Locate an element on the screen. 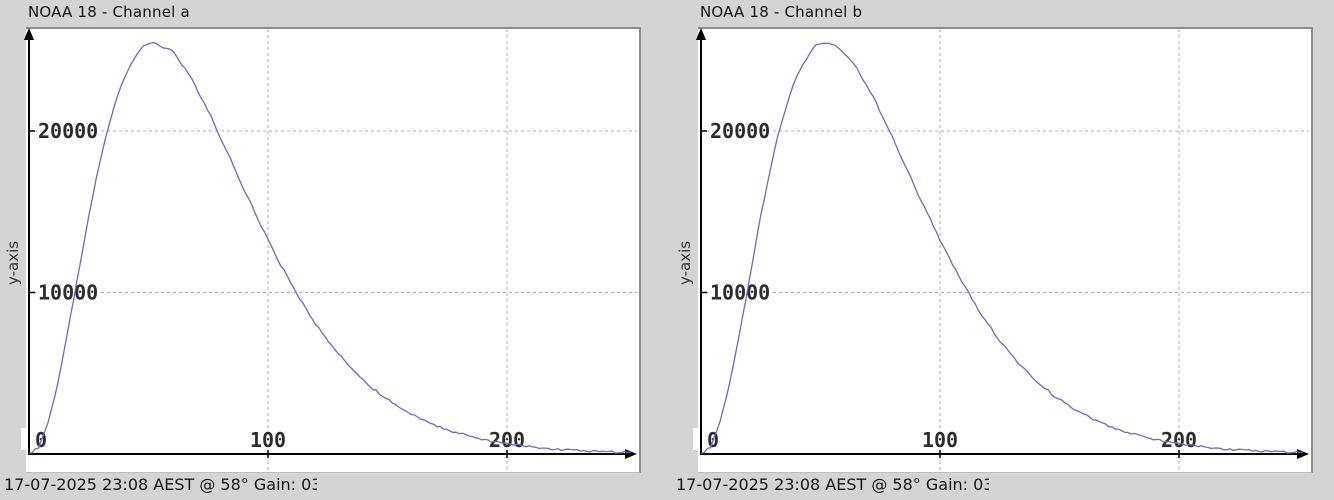 This screenshot has height=500, width=1334. chart-title: NOAA 18 - Channel a is located at coordinates (109, 12).